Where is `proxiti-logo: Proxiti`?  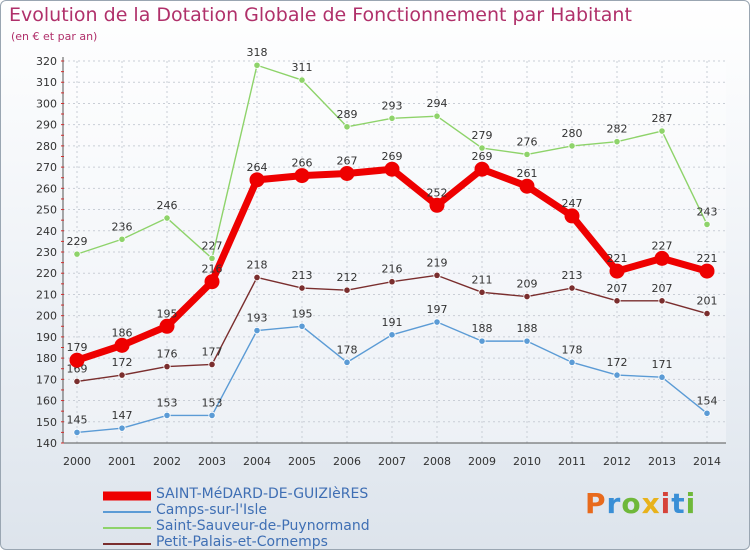
proxiti-logo: Proxiti is located at coordinates (640, 503).